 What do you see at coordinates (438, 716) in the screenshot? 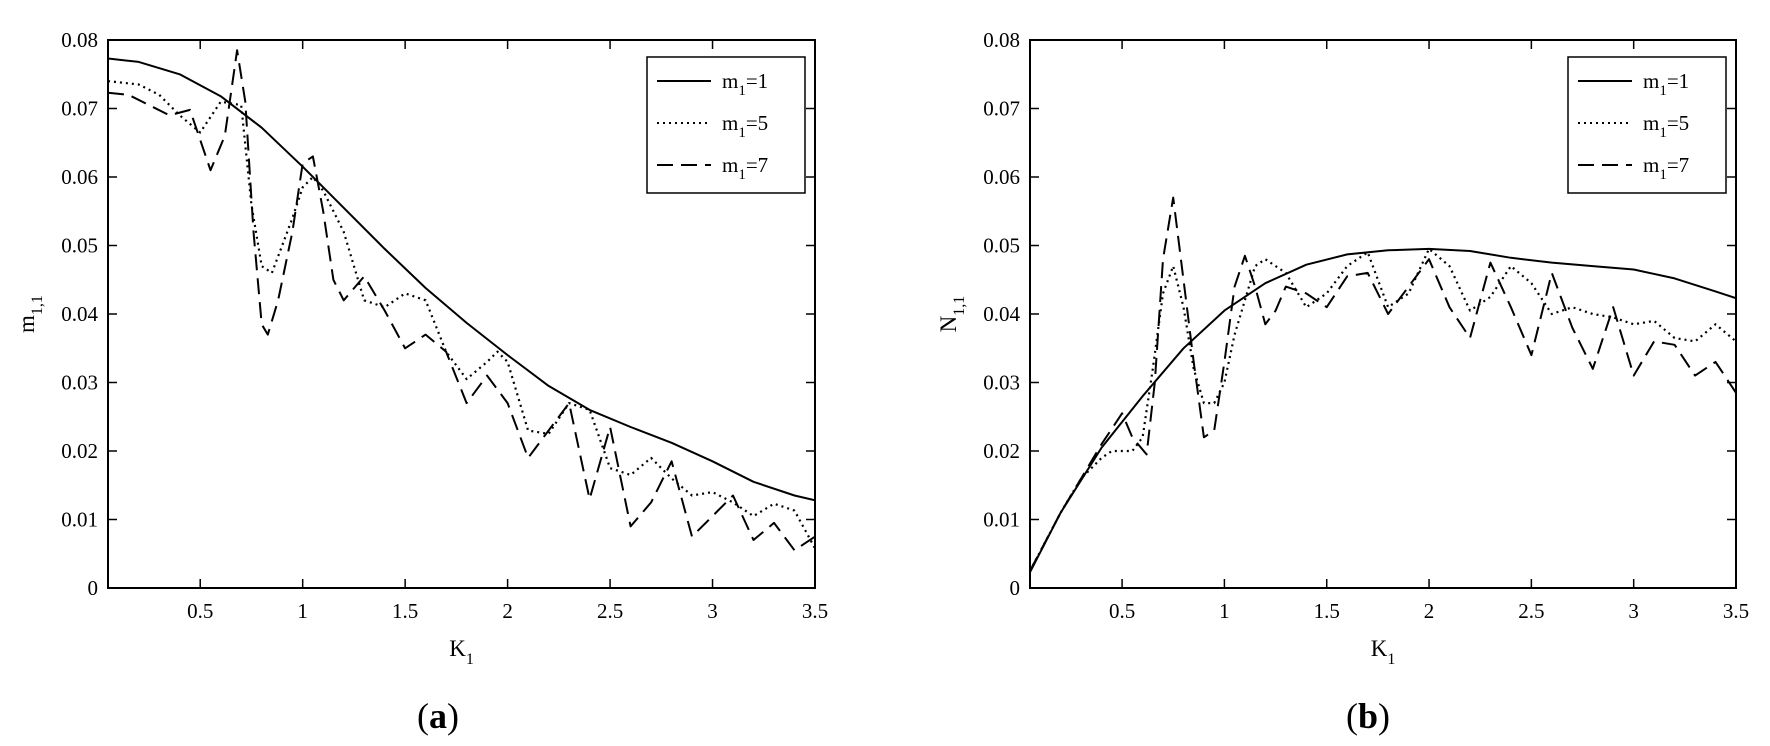
I see `panel-caption: (a)` at bounding box center [438, 716].